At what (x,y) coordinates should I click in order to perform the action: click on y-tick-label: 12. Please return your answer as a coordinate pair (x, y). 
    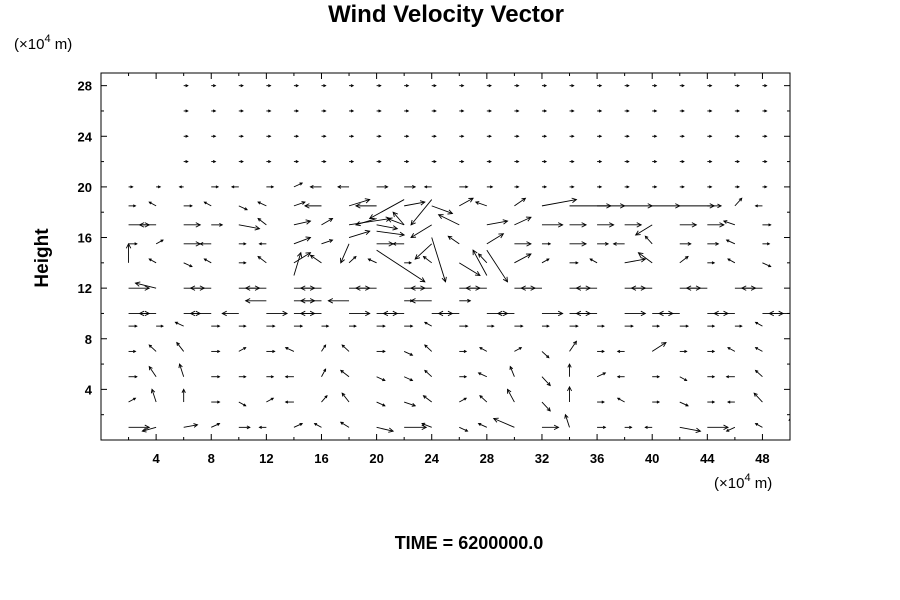
    Looking at the image, I should click on (85, 288).